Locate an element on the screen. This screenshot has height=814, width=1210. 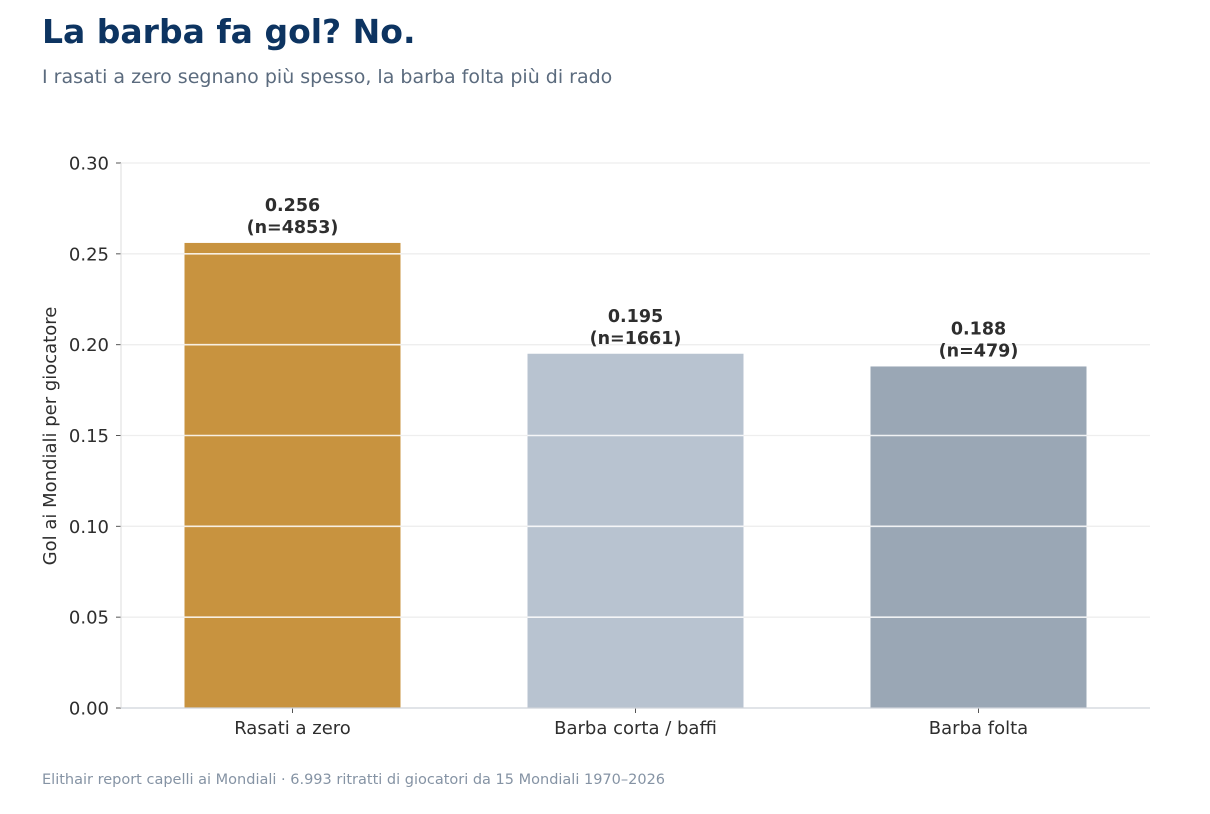
data-label-sample: (n=4853) is located at coordinates (293, 228).